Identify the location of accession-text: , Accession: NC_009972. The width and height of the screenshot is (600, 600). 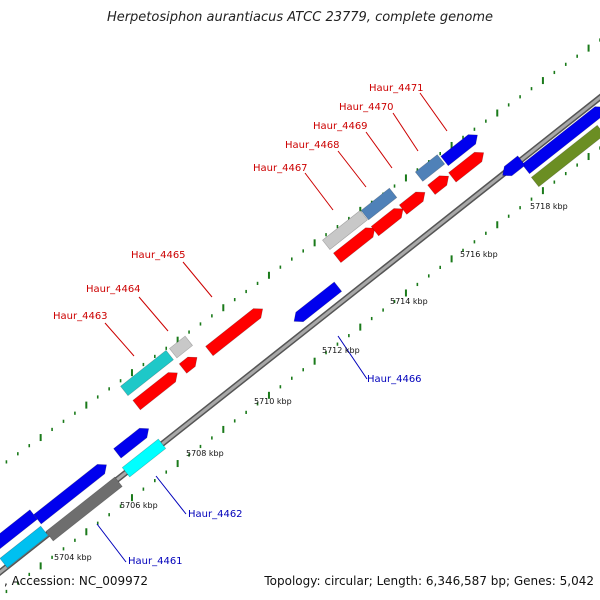
(76, 581).